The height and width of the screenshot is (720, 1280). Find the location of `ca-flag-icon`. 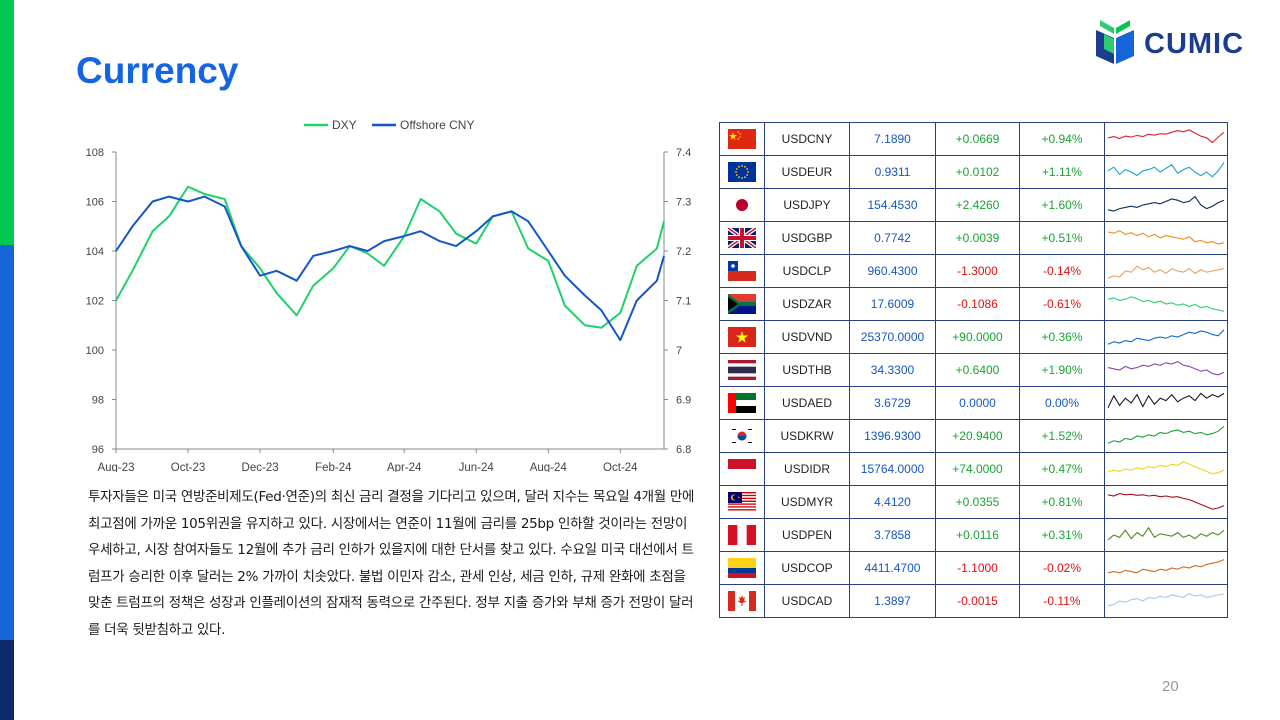

ca-flag-icon is located at coordinates (742, 601).